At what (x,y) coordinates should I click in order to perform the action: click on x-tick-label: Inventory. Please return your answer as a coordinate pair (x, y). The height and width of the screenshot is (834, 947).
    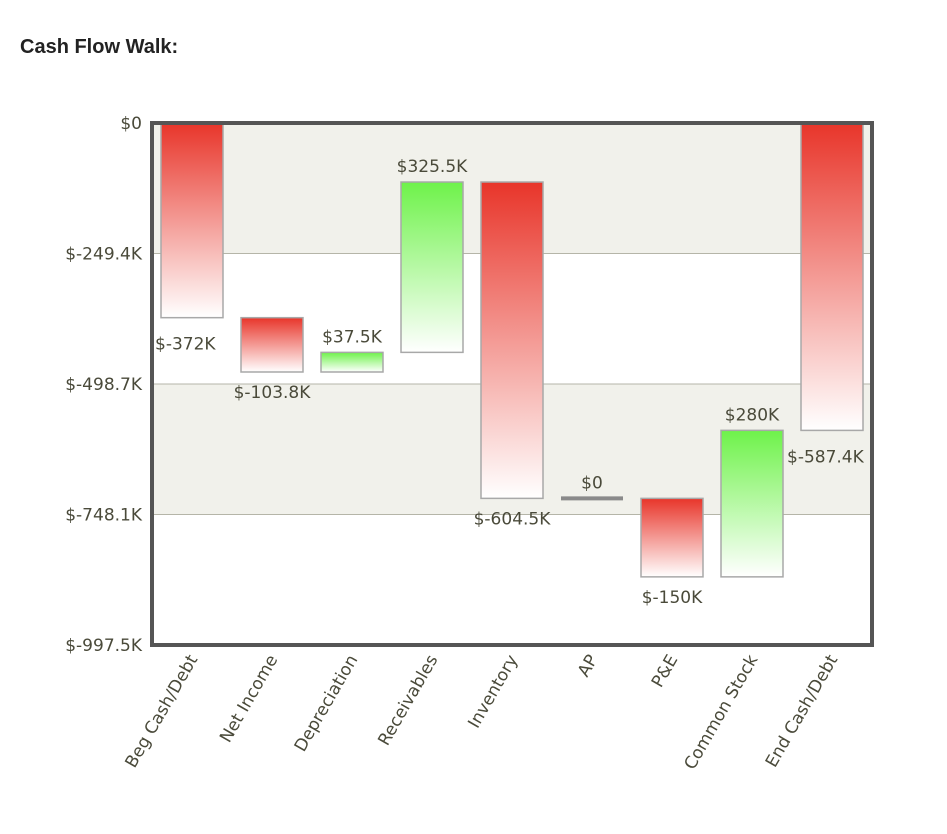
    Looking at the image, I should click on (493, 692).